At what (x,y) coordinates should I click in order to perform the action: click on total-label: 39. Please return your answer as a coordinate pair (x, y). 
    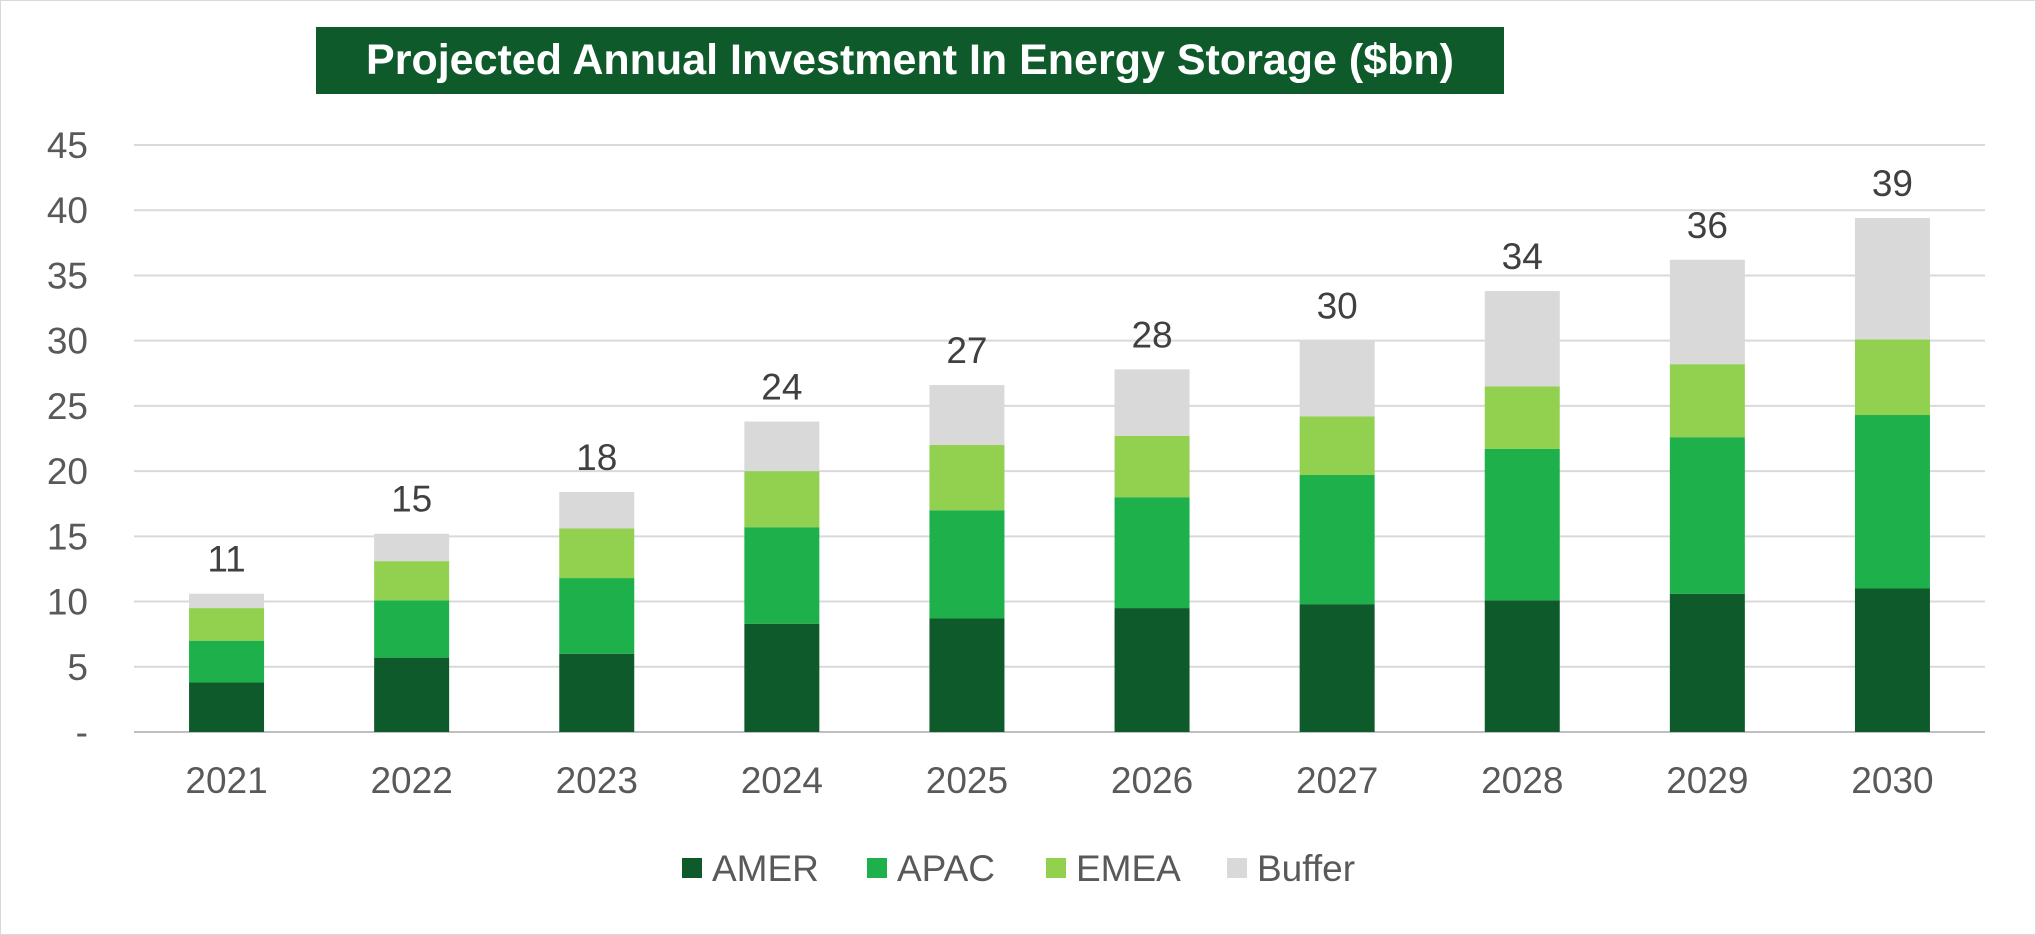
    Looking at the image, I should click on (1892, 183).